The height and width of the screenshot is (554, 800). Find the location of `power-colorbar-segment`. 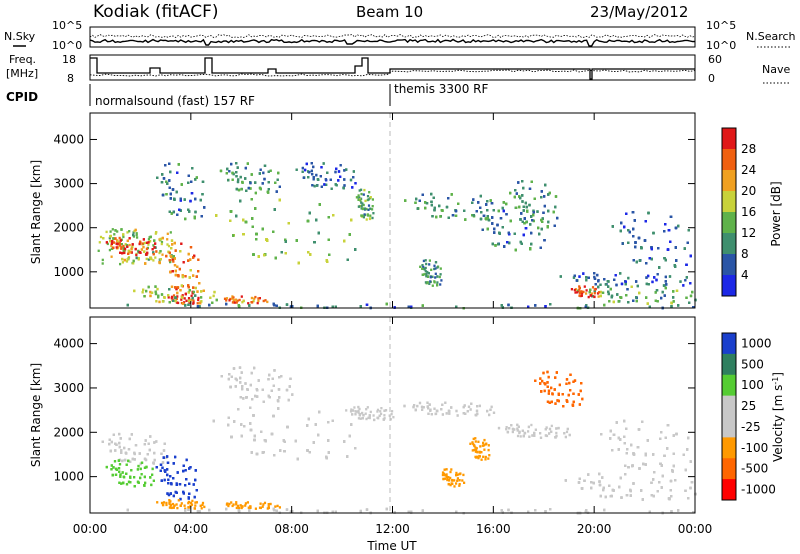

power-colorbar-segment is located at coordinates (729, 265).